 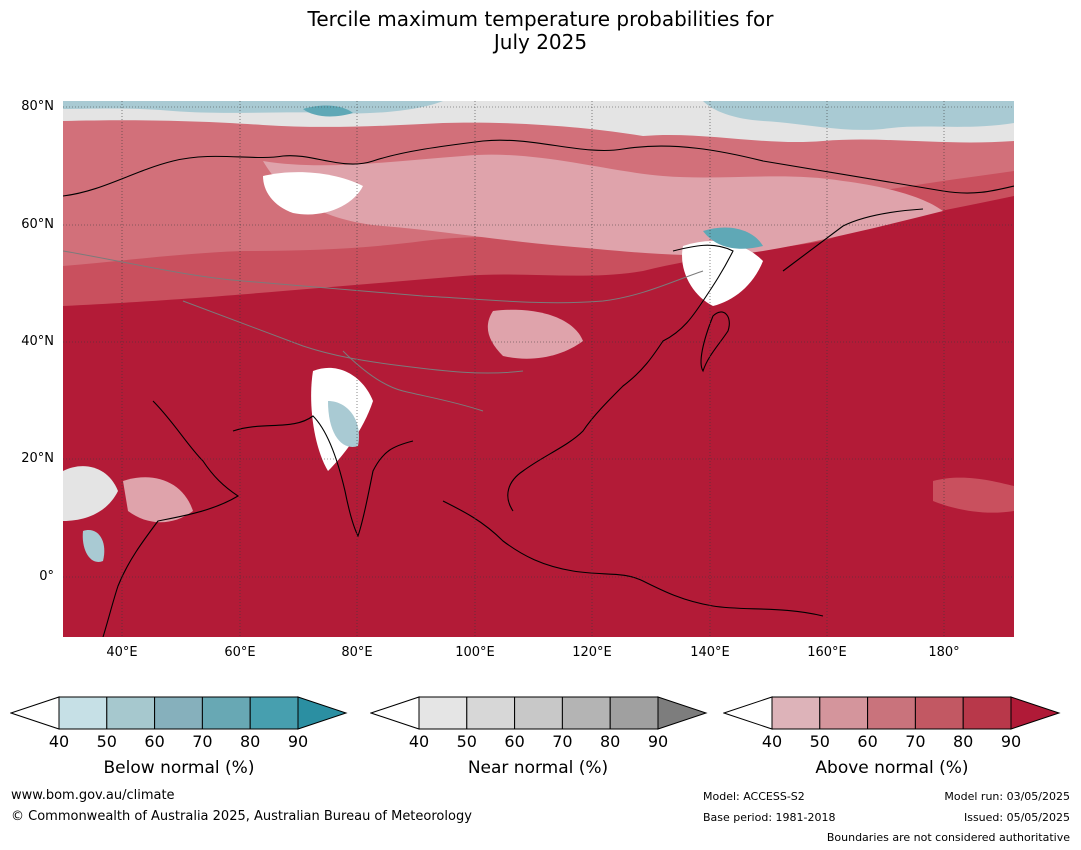 I want to click on lon-label-120e: 120°E, so click(x=592, y=652).